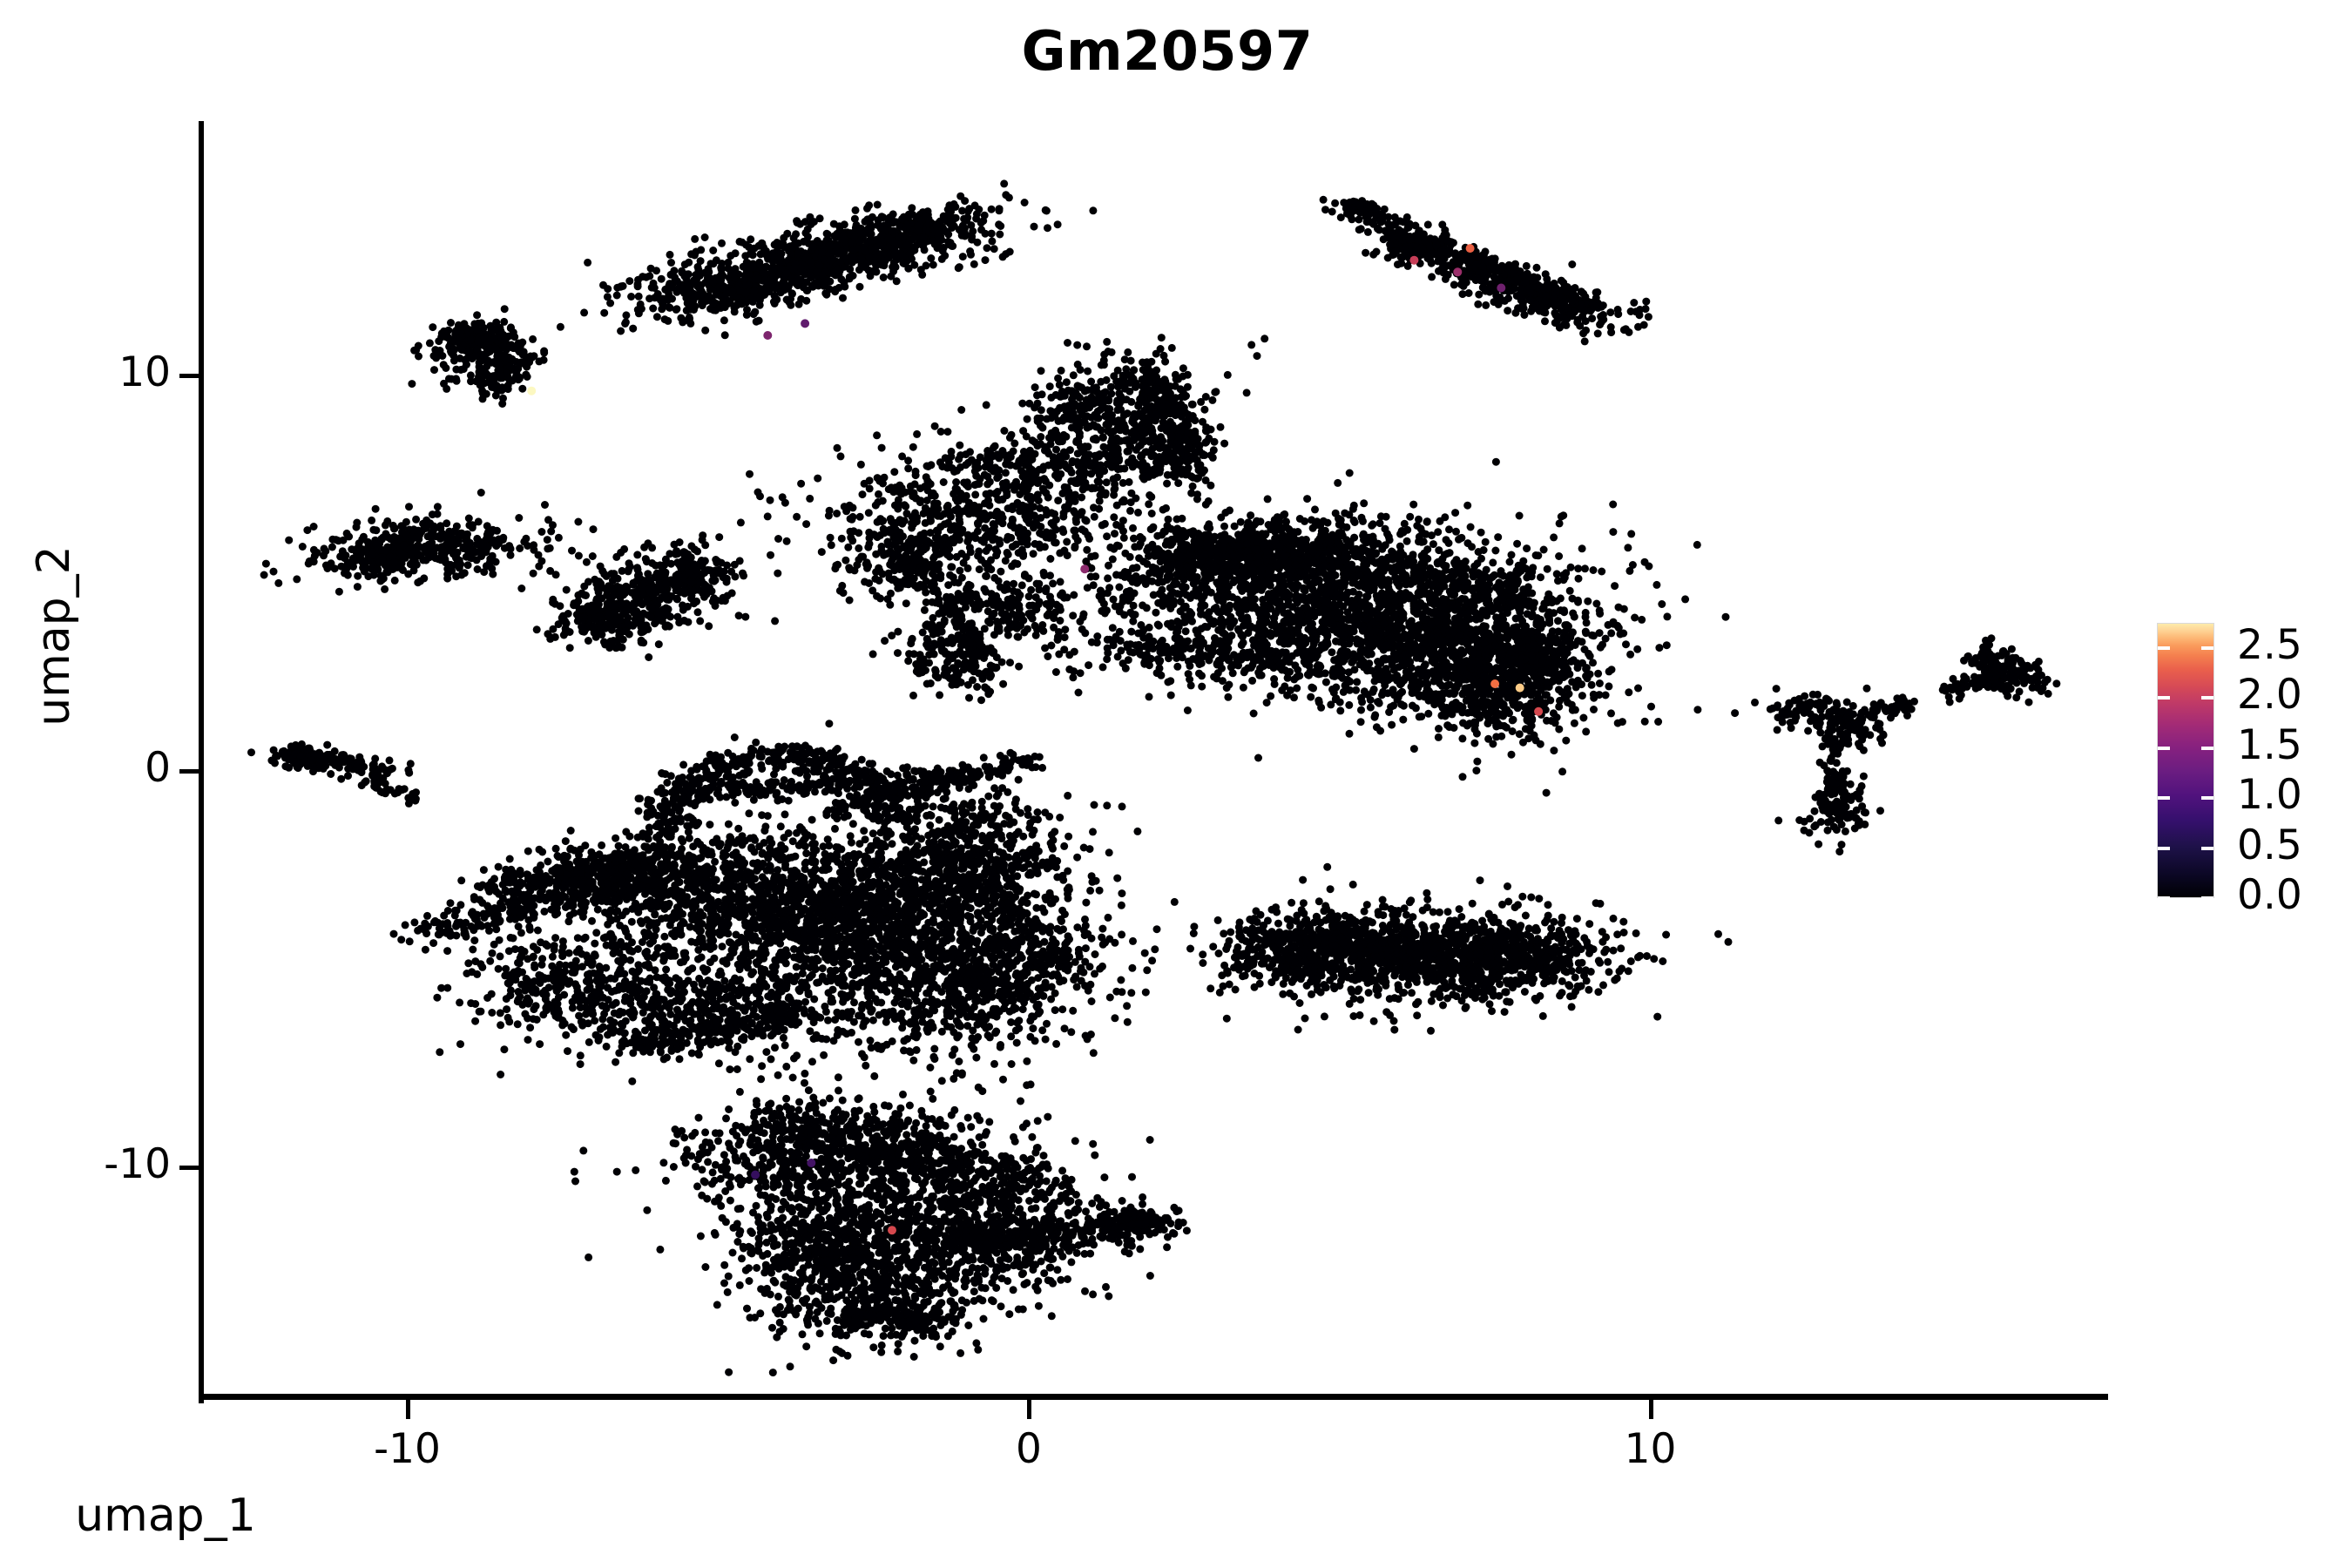 The height and width of the screenshot is (1568, 2352). I want to click on y-tick-label: 0, so click(85, 768).